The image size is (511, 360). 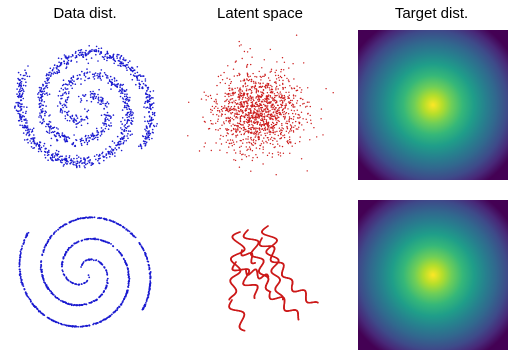 I want to click on target-dist-title: Target dist., so click(x=431, y=13).